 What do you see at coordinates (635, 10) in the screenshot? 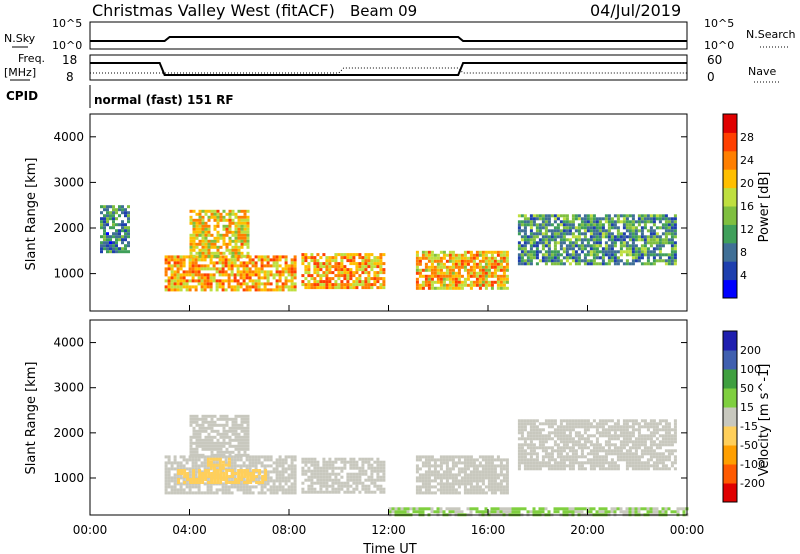
I see `date-label: 04/Jul/2019` at bounding box center [635, 10].